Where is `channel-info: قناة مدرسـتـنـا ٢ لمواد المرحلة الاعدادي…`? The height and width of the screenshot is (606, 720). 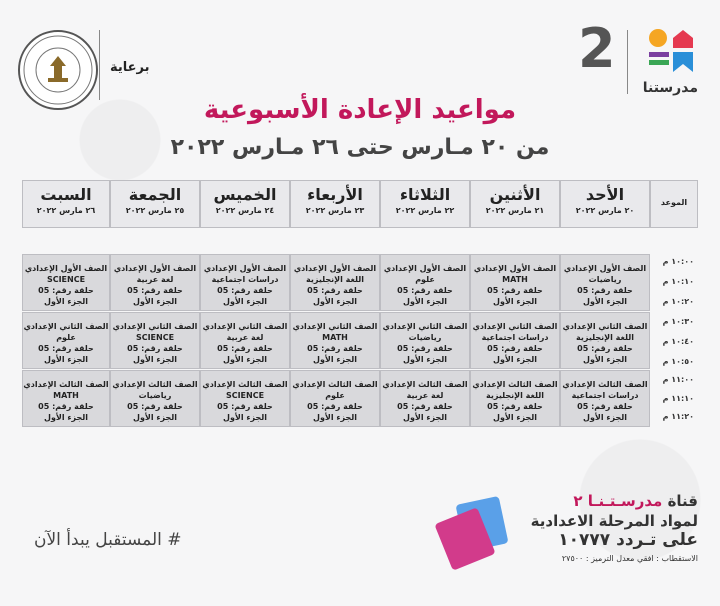
channel-info: قناة مدرسـتـنـا ٢ لمواد المرحلة الاعدادي… is located at coordinates (614, 527).